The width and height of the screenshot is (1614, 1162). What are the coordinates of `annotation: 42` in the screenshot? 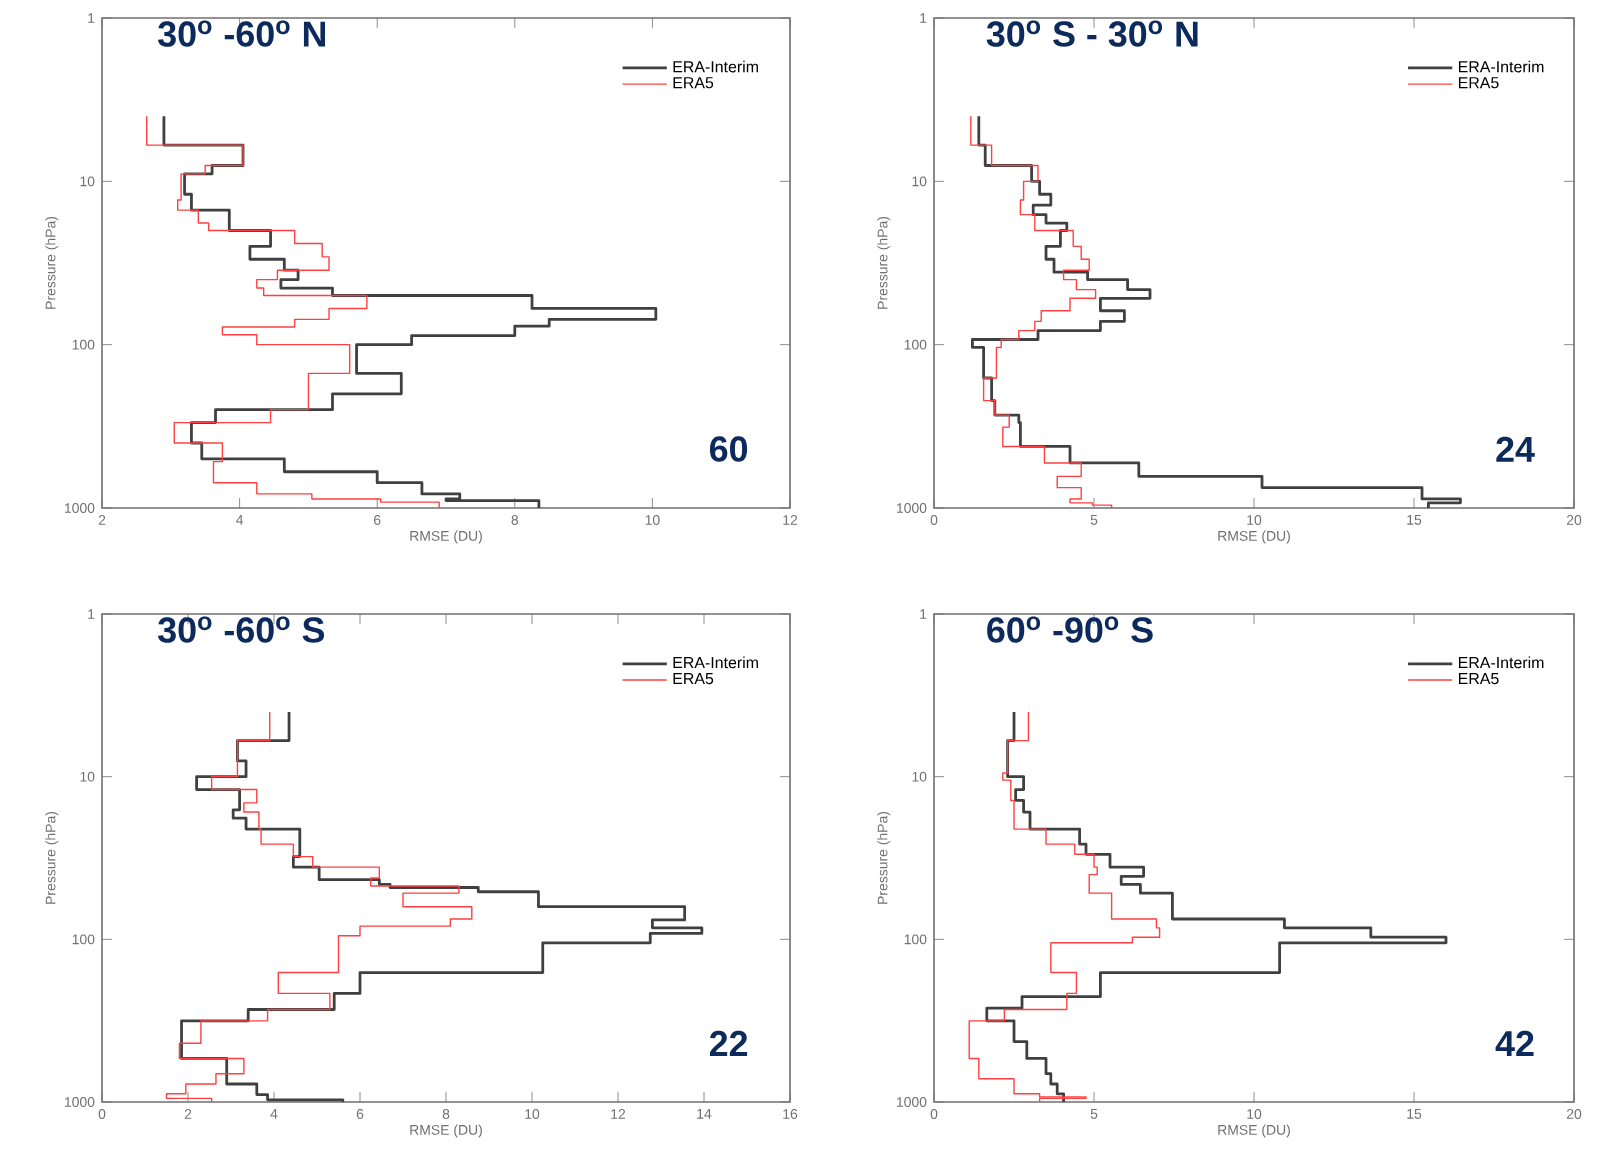 It's located at (1514, 1043).